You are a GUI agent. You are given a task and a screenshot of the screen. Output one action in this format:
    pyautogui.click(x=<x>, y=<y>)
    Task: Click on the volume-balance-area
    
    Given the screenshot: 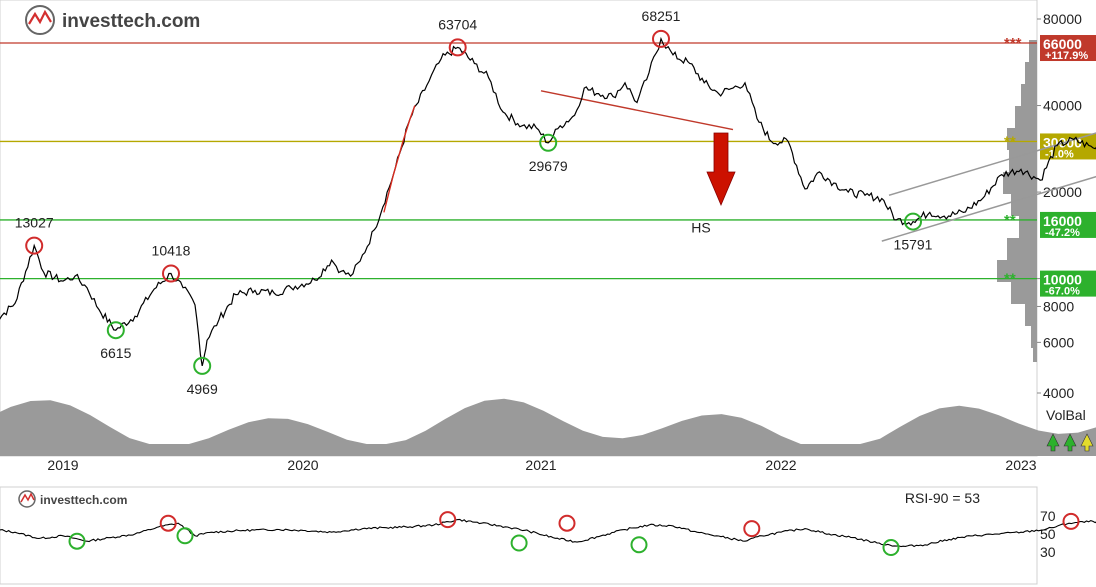 What is the action you would take?
    pyautogui.click(x=548, y=427)
    